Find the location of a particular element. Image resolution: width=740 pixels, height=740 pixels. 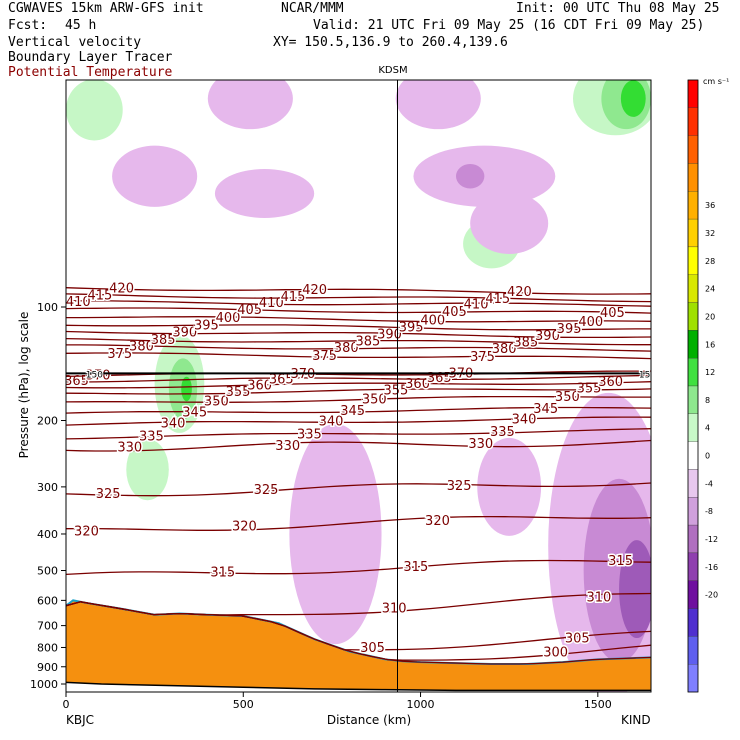

surface-line is located at coordinates (358, 686).